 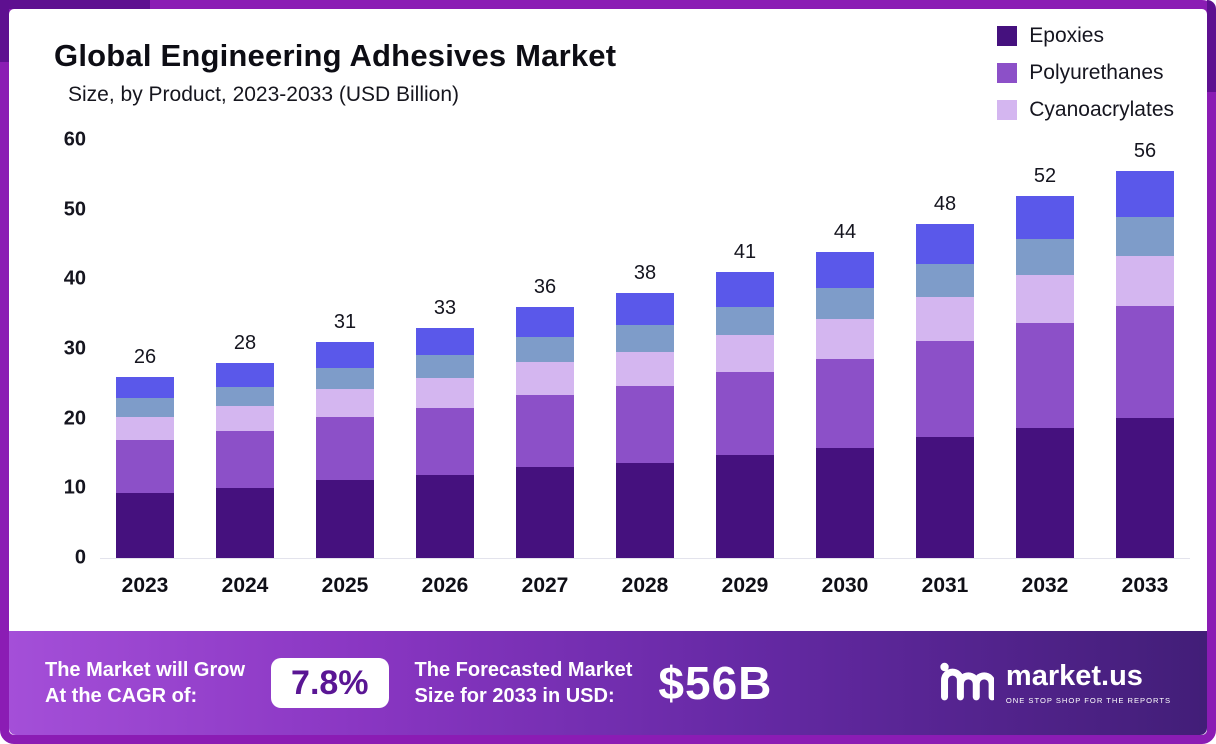 What do you see at coordinates (715, 683) in the screenshot?
I see `forecast-value: $56B` at bounding box center [715, 683].